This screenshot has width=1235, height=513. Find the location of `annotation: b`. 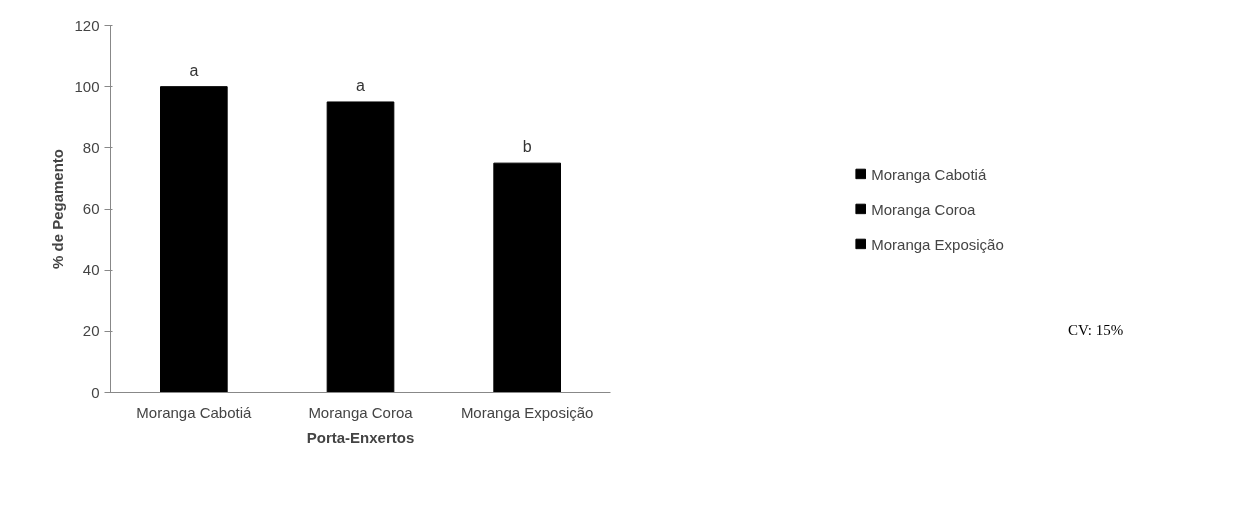

annotation: b is located at coordinates (527, 147).